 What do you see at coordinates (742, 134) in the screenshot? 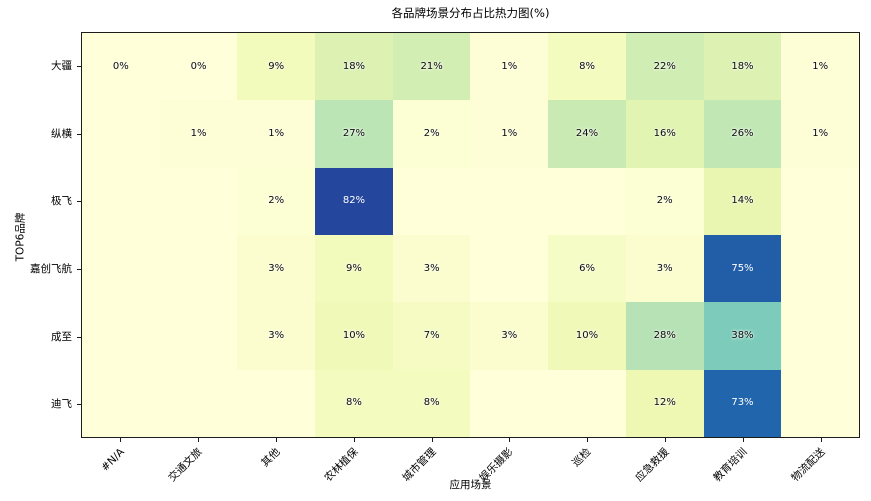
I see `heatmap-cell: 26%` at bounding box center [742, 134].